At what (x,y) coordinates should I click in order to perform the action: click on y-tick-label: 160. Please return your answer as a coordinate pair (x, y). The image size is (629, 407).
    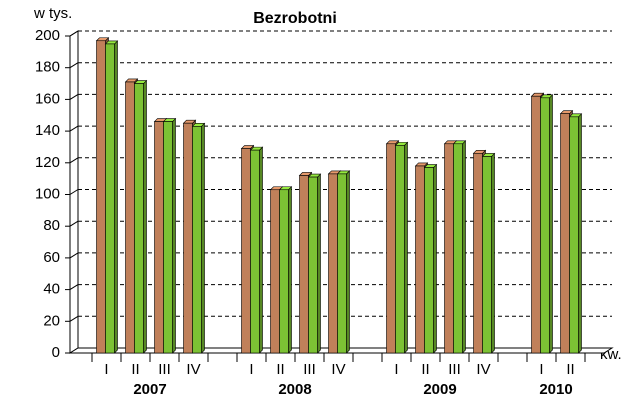
    Looking at the image, I should click on (47, 98).